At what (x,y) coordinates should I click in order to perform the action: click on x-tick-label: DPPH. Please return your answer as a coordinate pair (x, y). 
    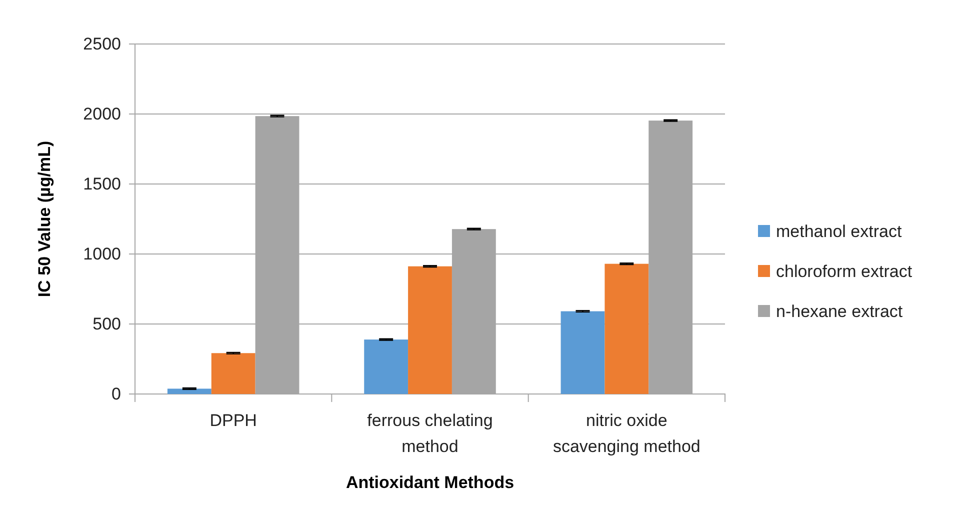
    Looking at the image, I should click on (233, 420).